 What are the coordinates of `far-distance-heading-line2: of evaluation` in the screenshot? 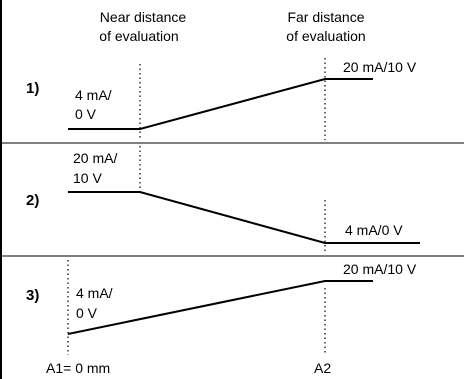 It's located at (325, 36).